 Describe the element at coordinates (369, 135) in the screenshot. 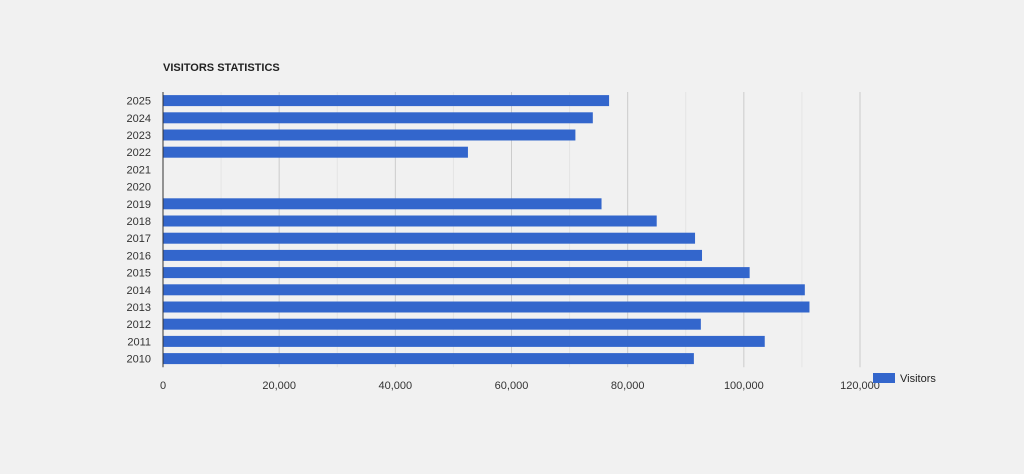

I see `bar-2023` at that location.